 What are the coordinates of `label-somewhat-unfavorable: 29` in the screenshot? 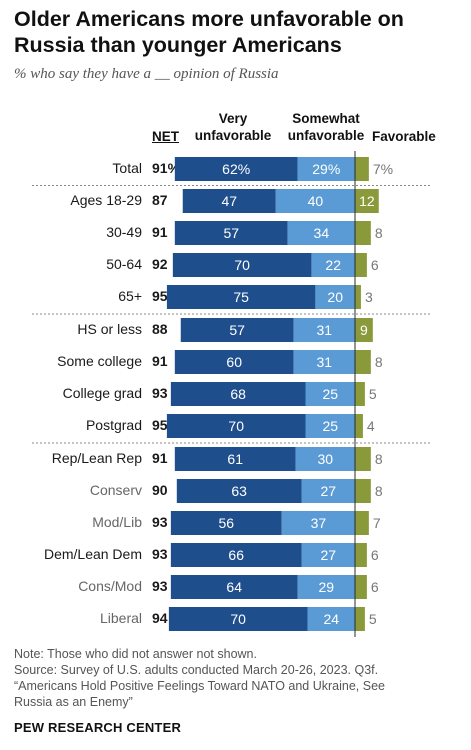 It's located at (327, 587).